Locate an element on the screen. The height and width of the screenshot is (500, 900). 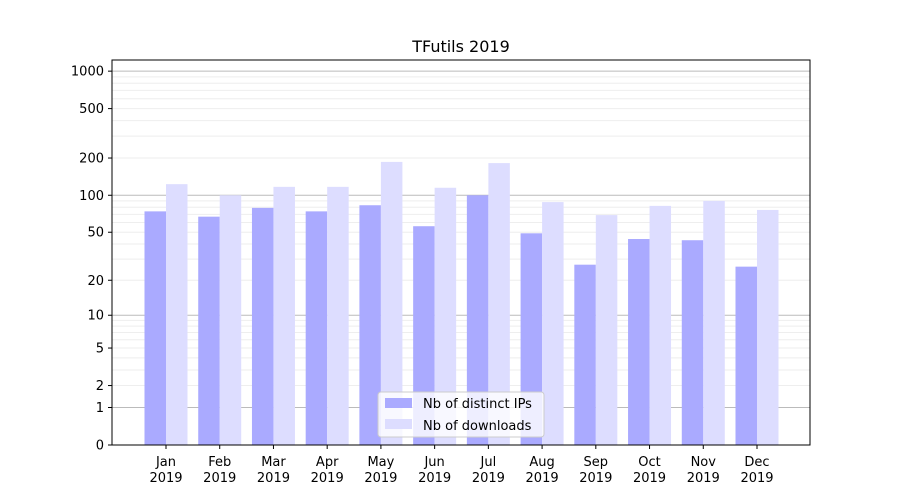
y-tick-label: 1000 is located at coordinates (87, 72).